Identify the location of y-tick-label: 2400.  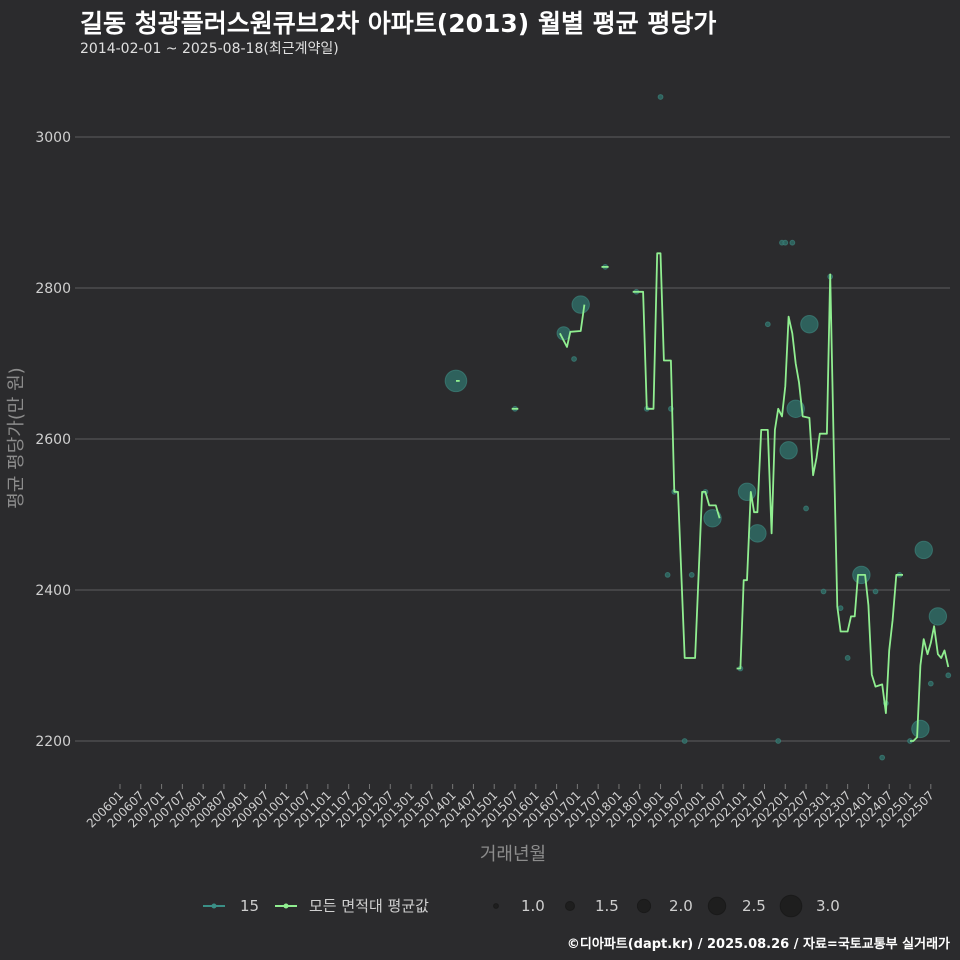
(53, 591).